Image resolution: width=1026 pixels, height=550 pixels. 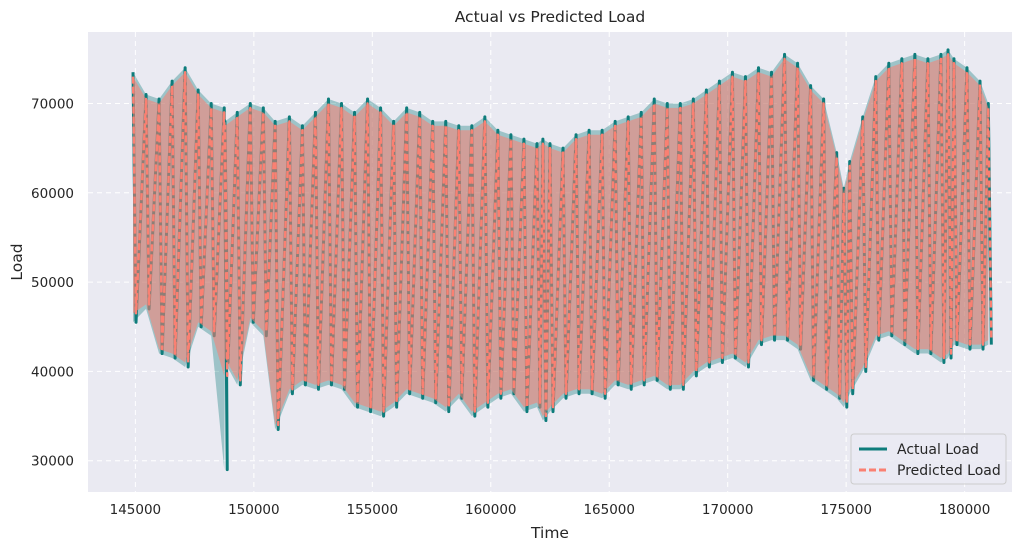 I want to click on y-tick-label: 50000, so click(x=52, y=283).